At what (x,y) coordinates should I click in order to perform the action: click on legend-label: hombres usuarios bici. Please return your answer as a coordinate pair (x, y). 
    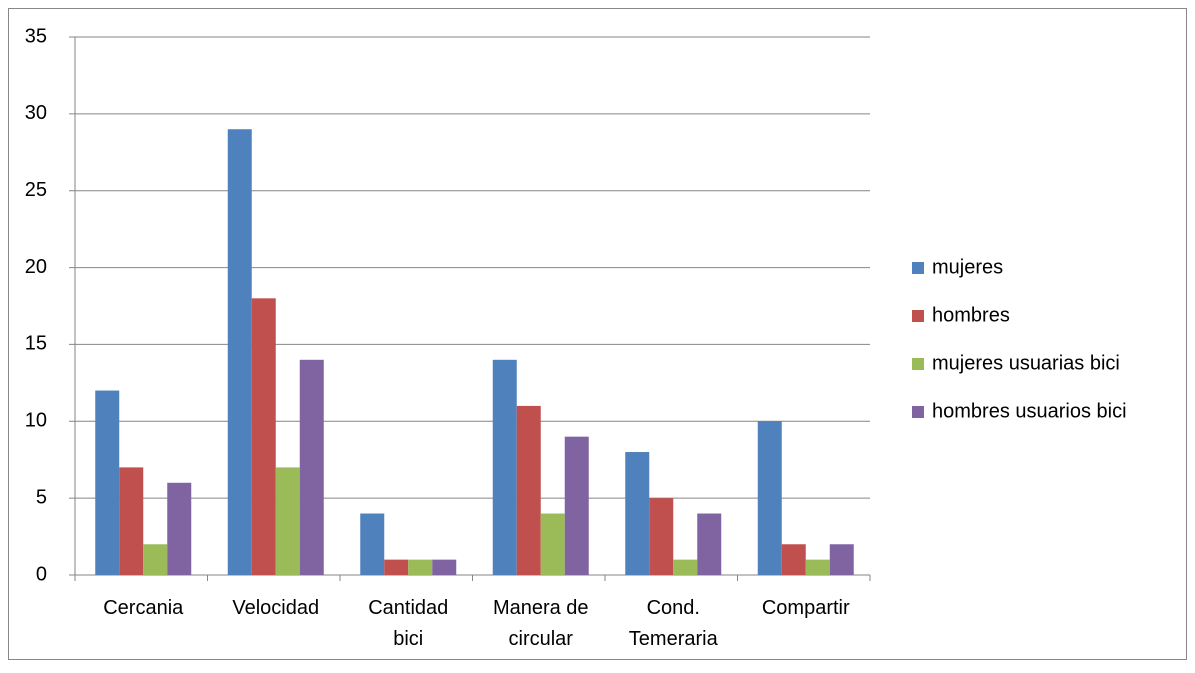
    Looking at the image, I should click on (1029, 411).